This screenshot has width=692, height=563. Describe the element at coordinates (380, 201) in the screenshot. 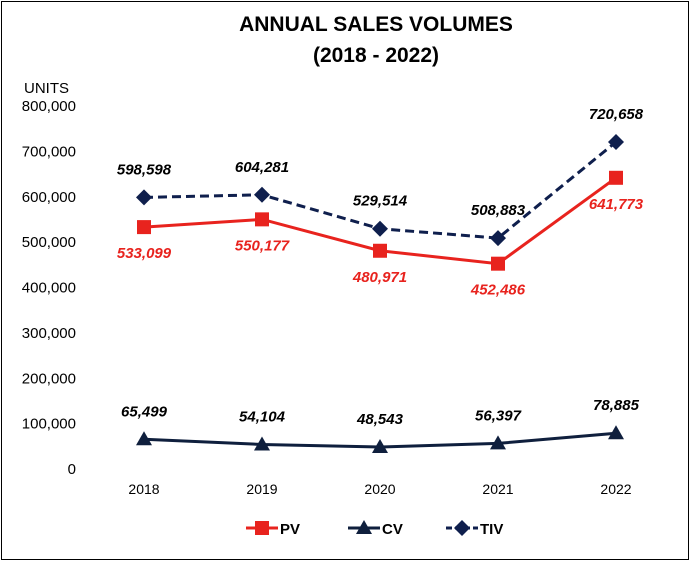

I see `data-label-tiv: 529,514` at that location.